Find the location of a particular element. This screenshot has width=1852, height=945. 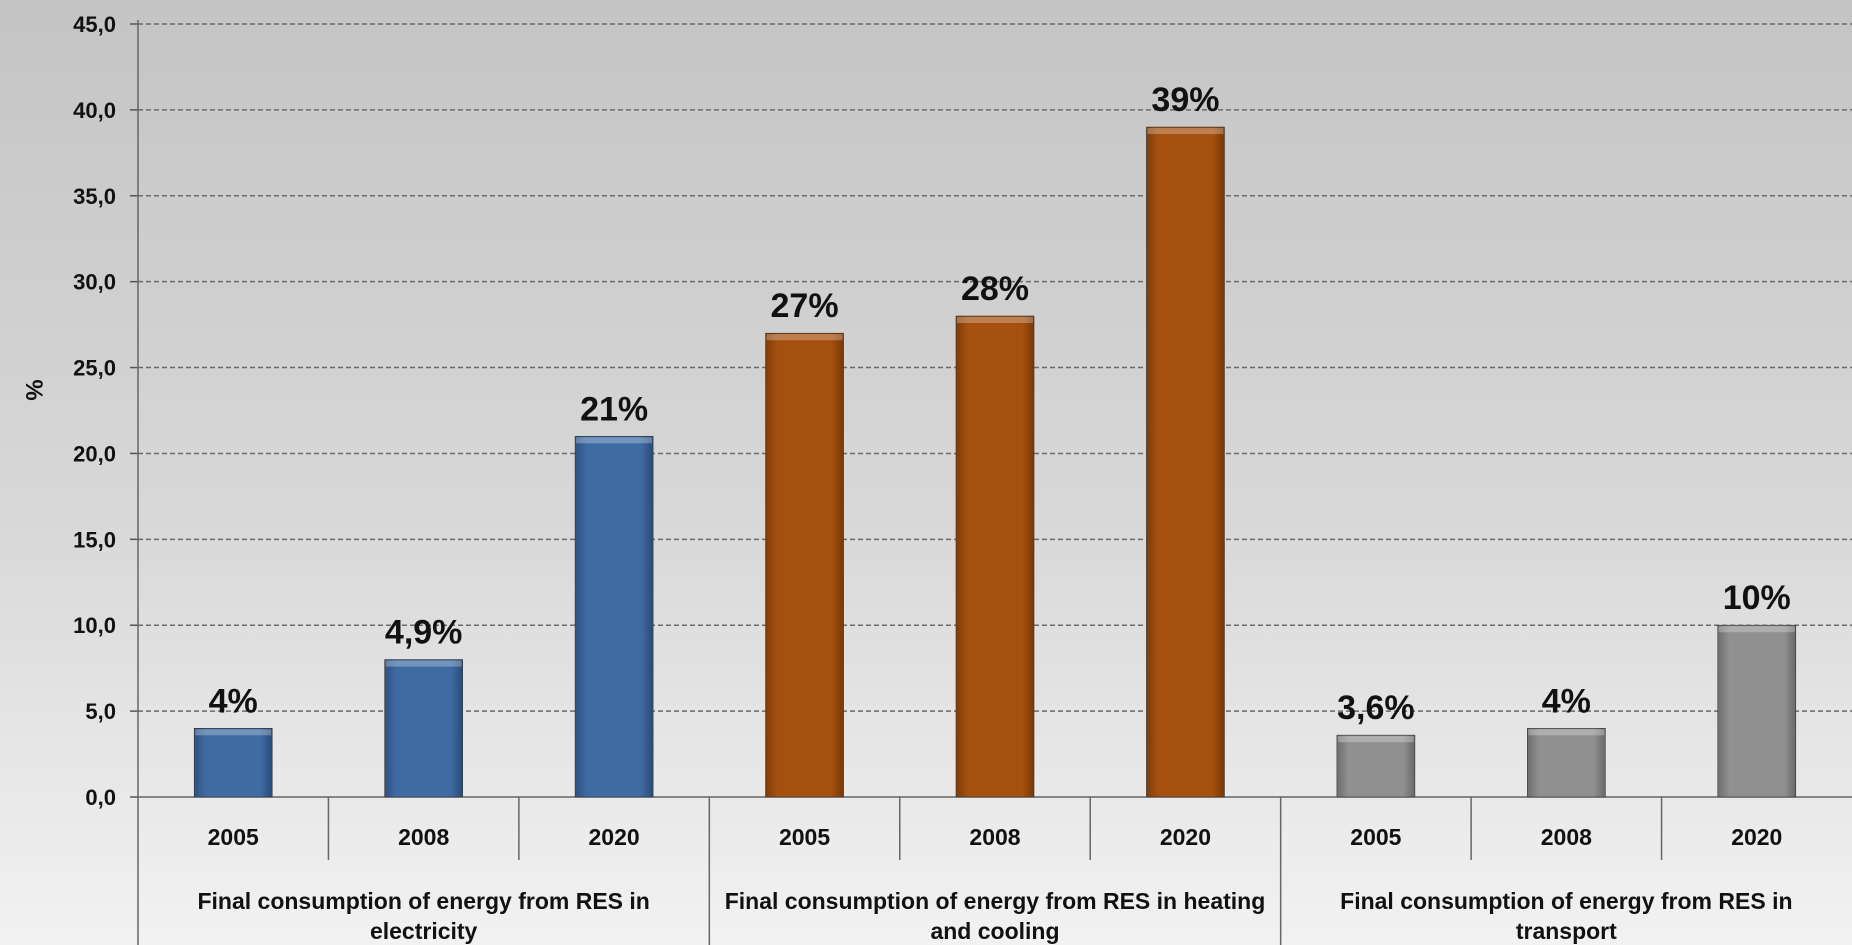

data-label: 4,9% is located at coordinates (424, 633).